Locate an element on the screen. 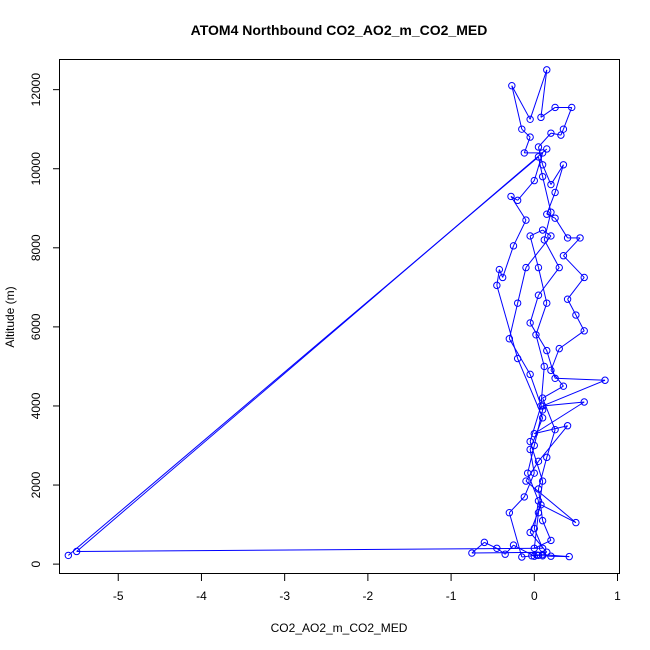 The height and width of the screenshot is (650, 650). y-tick-label: 4000 is located at coordinates (36, 405).